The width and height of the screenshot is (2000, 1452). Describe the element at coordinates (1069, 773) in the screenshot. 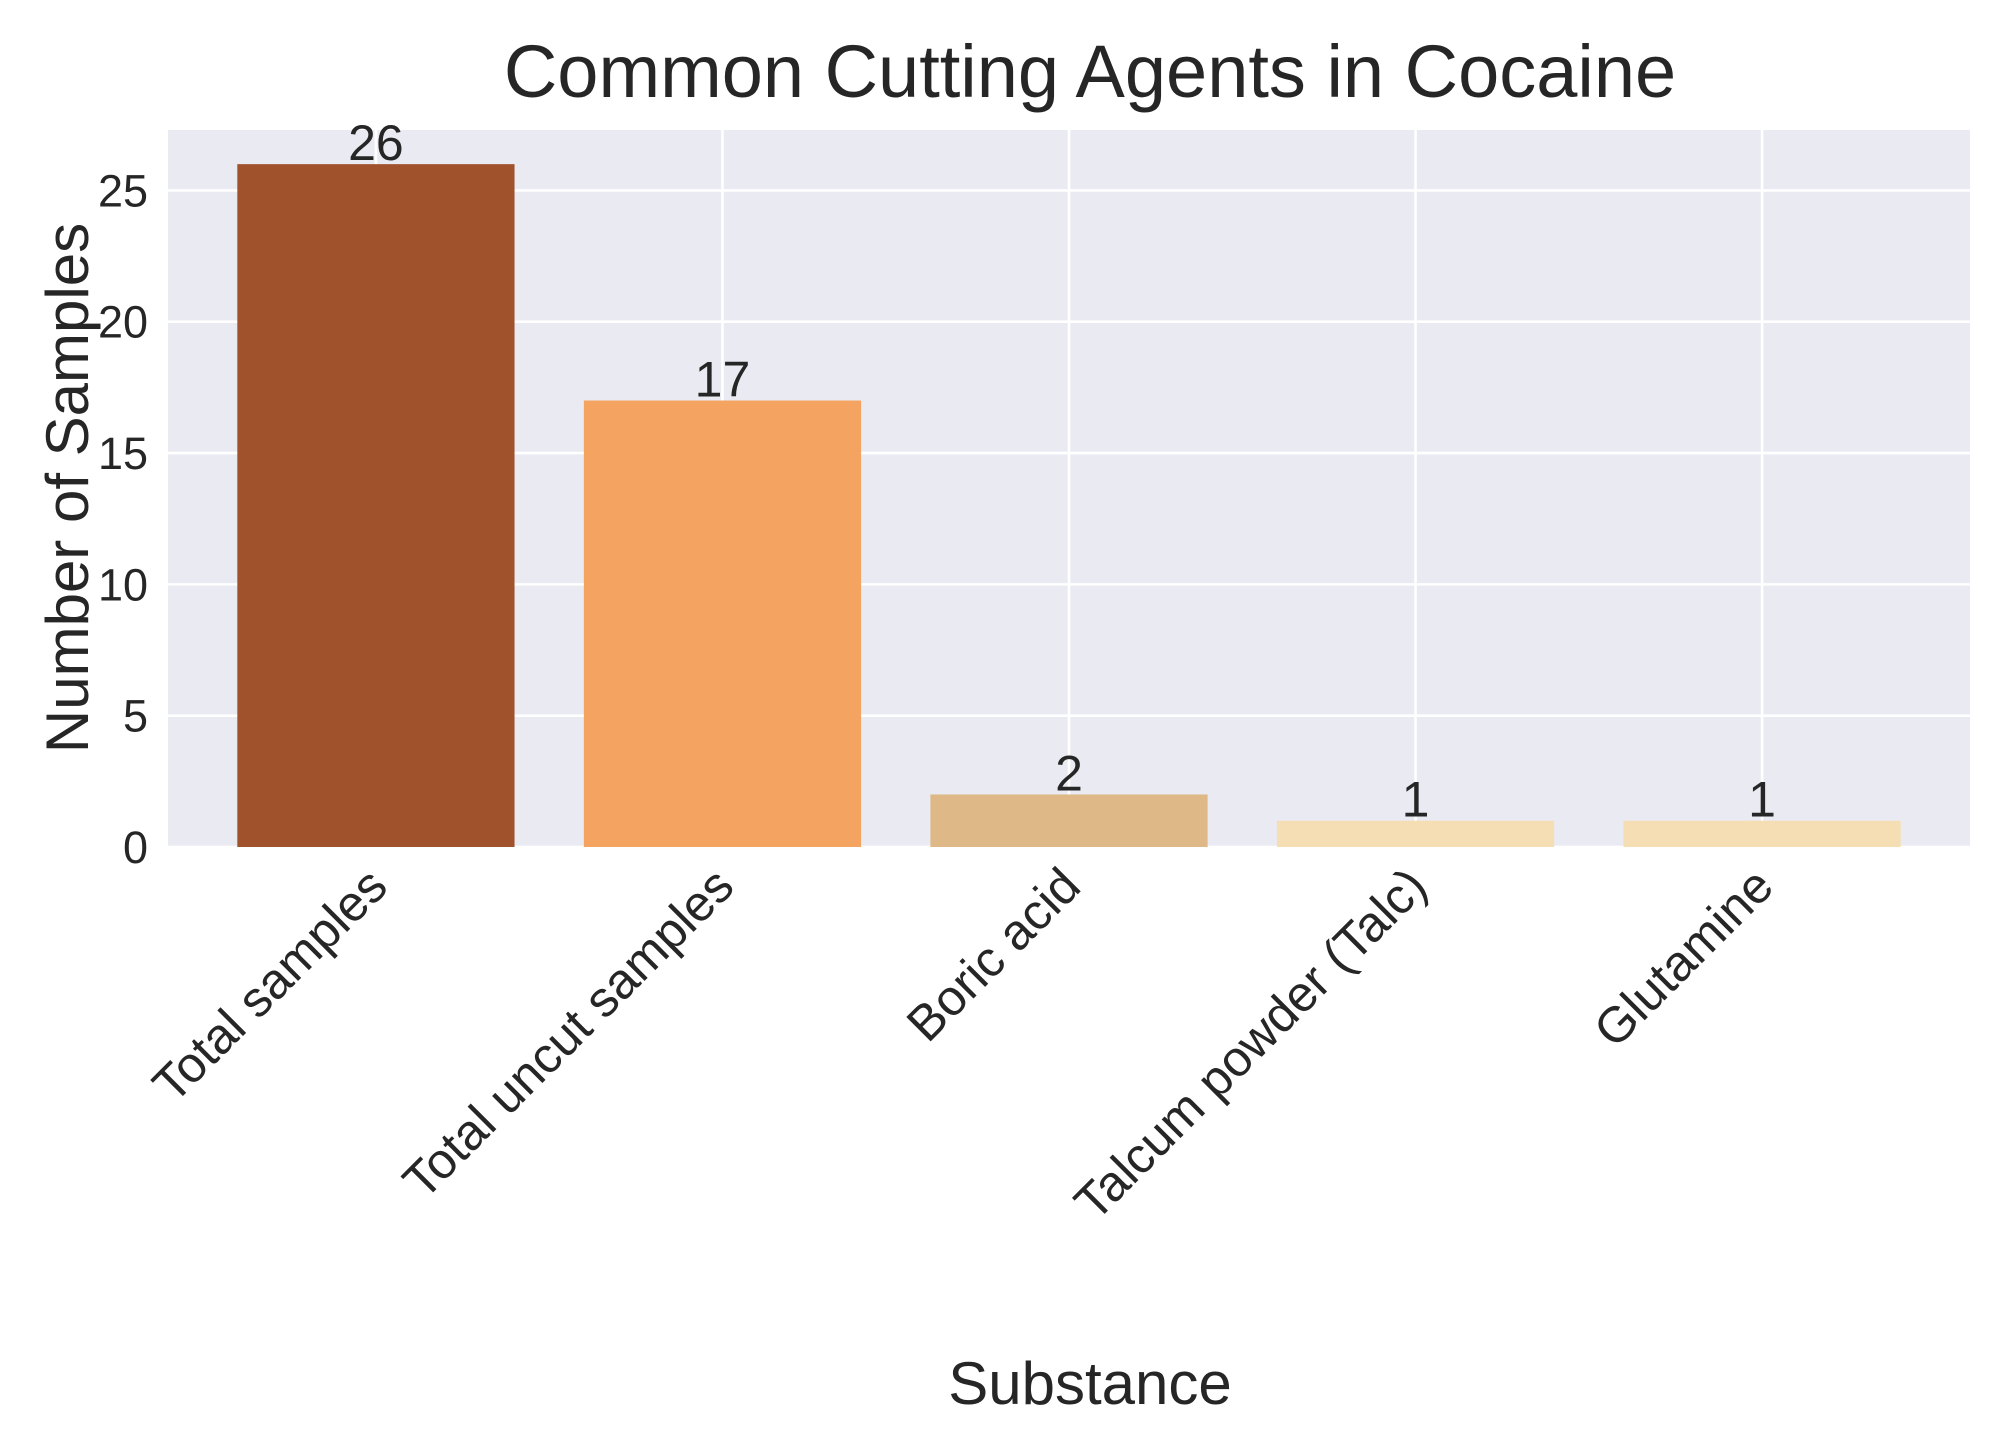

I see `bar-value-label: 2` at that location.